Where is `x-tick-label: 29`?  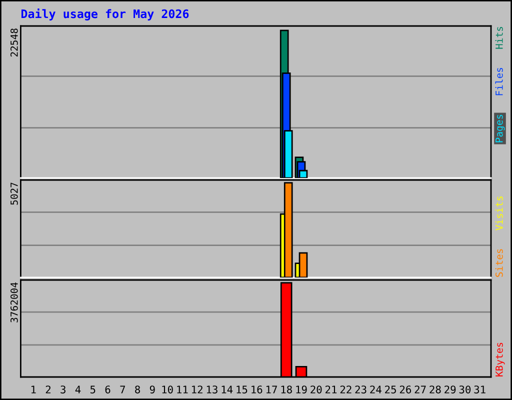
x-tick-label: 29 is located at coordinates (450, 390).